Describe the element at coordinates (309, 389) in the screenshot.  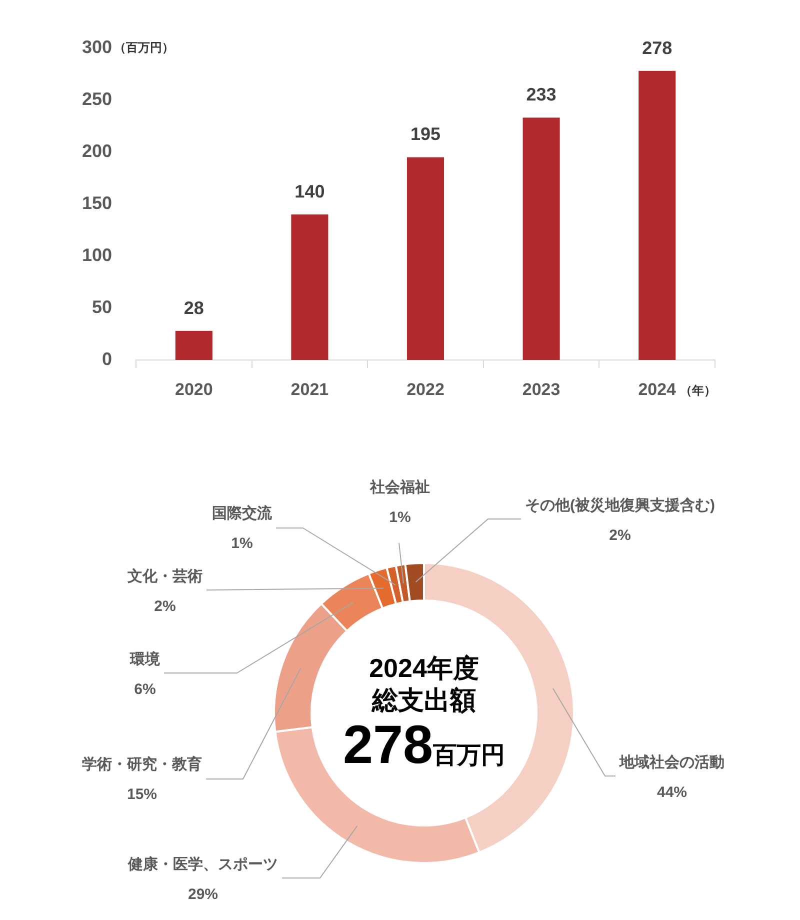
I see `x-tick-label: 2021` at that location.